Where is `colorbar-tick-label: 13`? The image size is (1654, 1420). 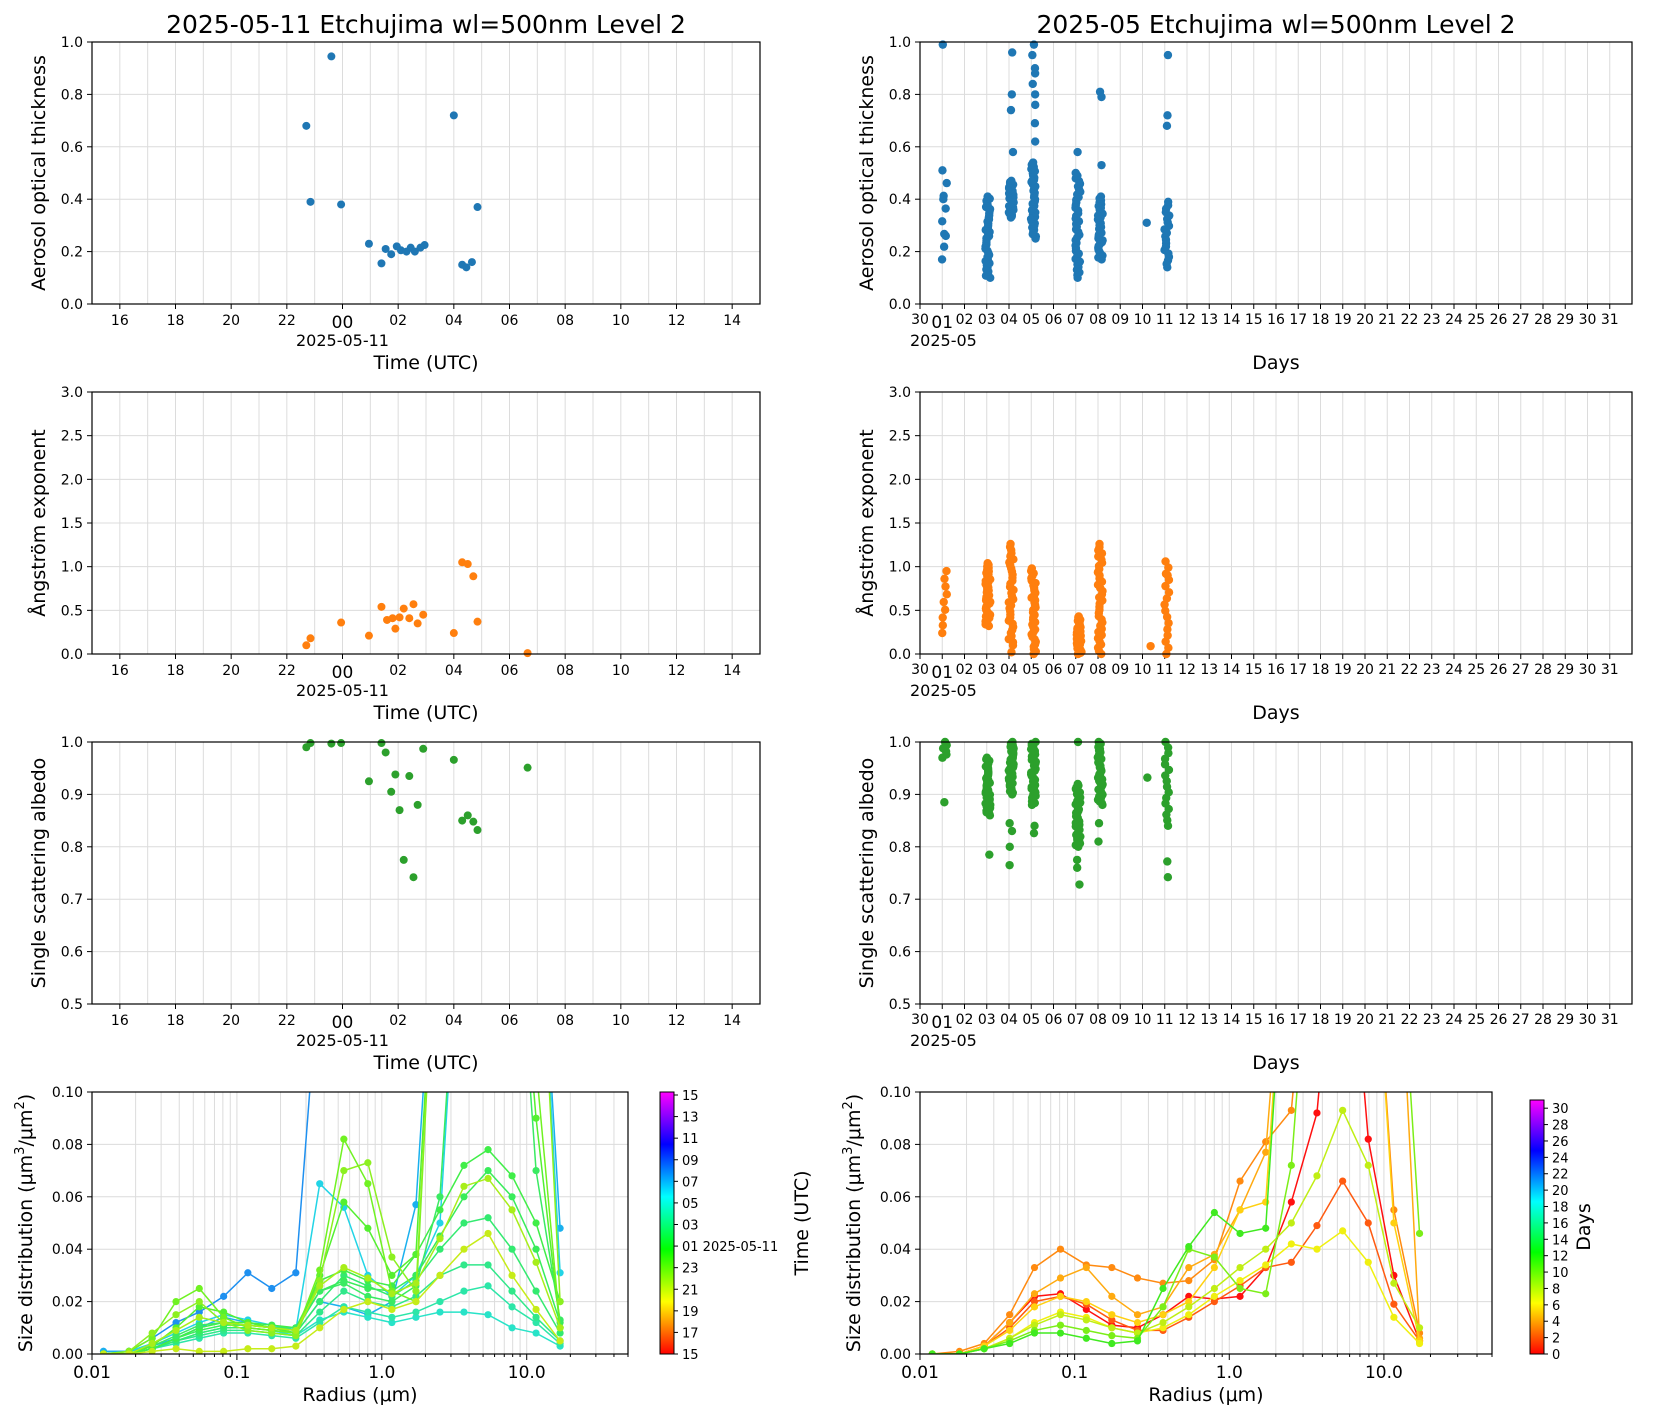 colorbar-tick-label: 13 is located at coordinates (690, 1118).